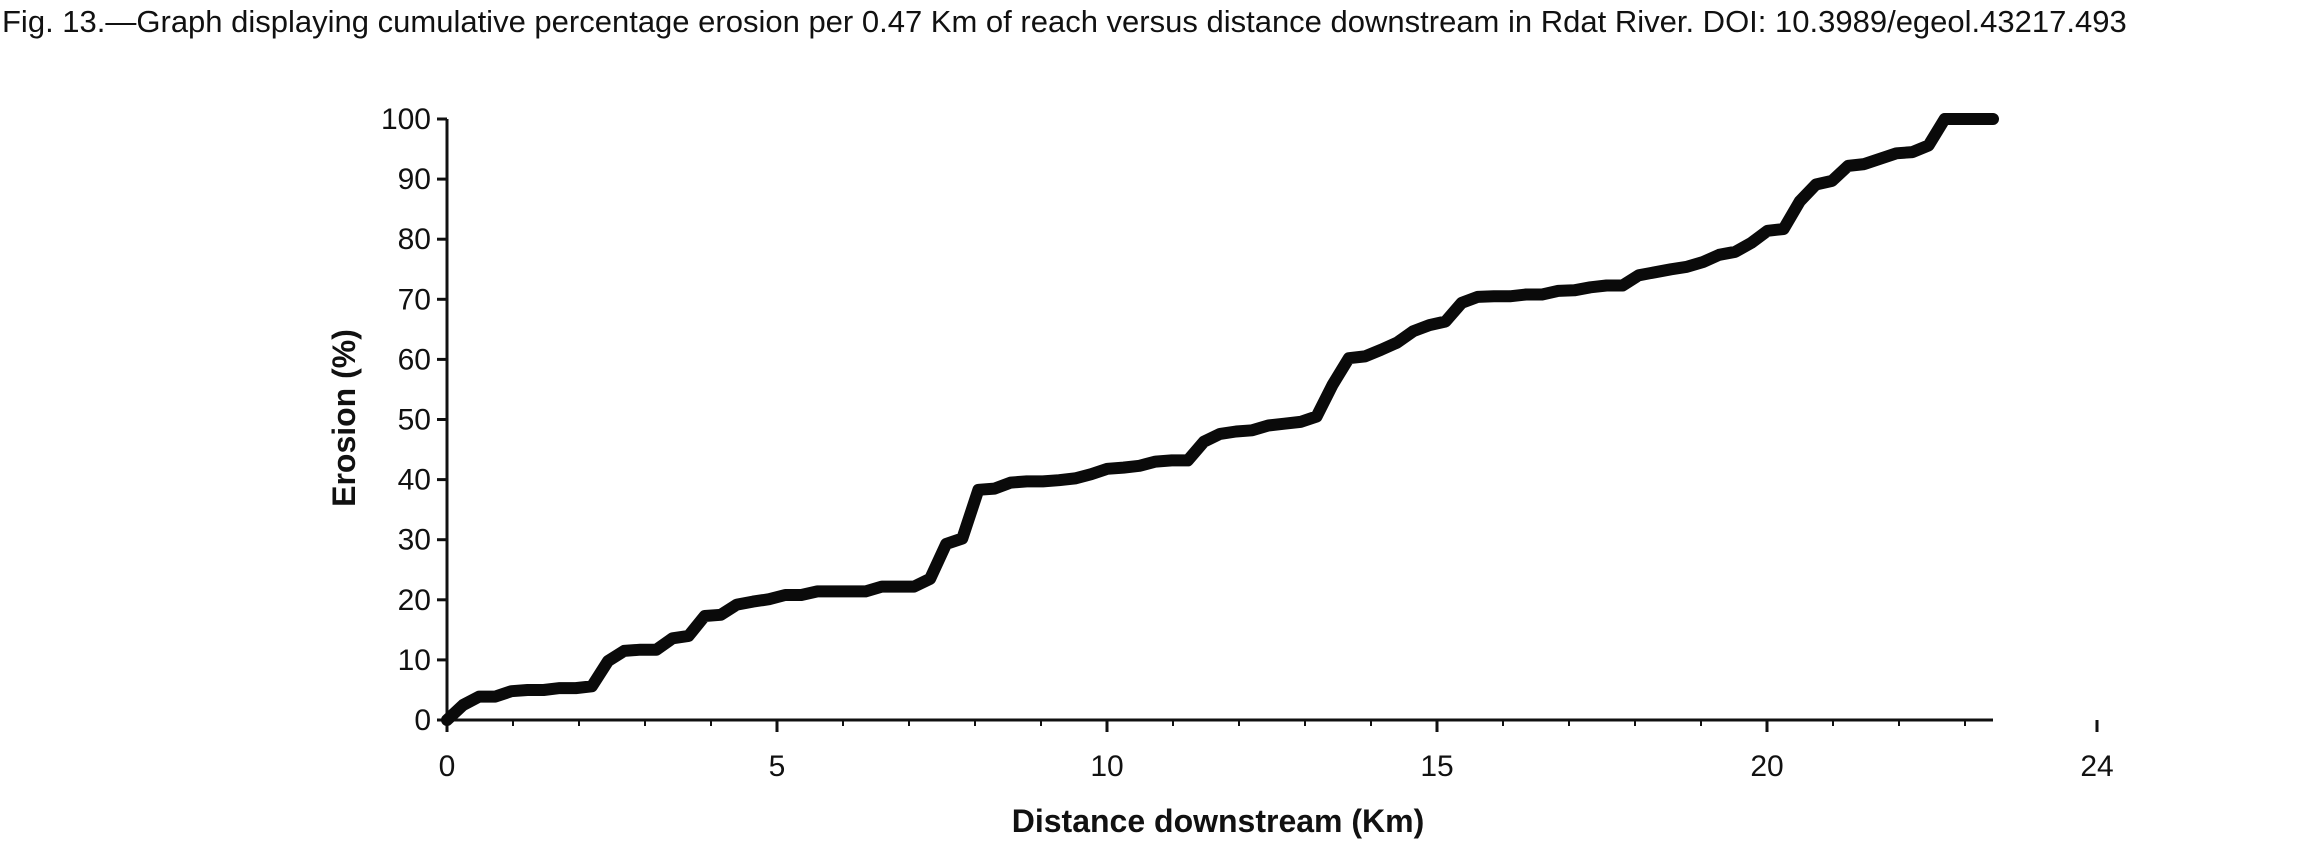 The image size is (2324, 843). I want to click on y-tick-label: 20, so click(414, 600).